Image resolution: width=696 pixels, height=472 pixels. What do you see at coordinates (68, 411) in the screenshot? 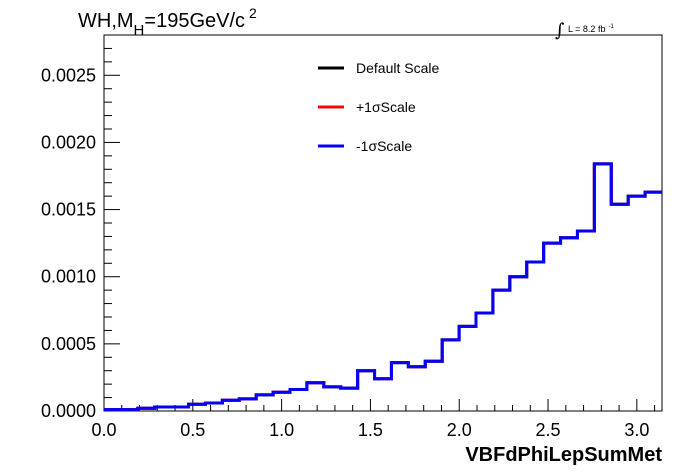
I see `y-tick-label: 0.0000` at bounding box center [68, 411].